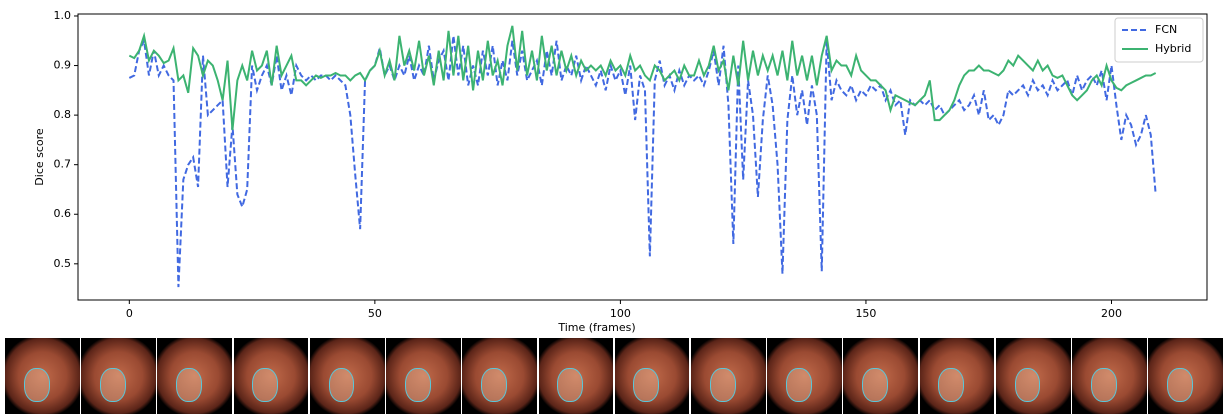  What do you see at coordinates (1173, 48) in the screenshot?
I see `legend-label: Hybrid` at bounding box center [1173, 48].